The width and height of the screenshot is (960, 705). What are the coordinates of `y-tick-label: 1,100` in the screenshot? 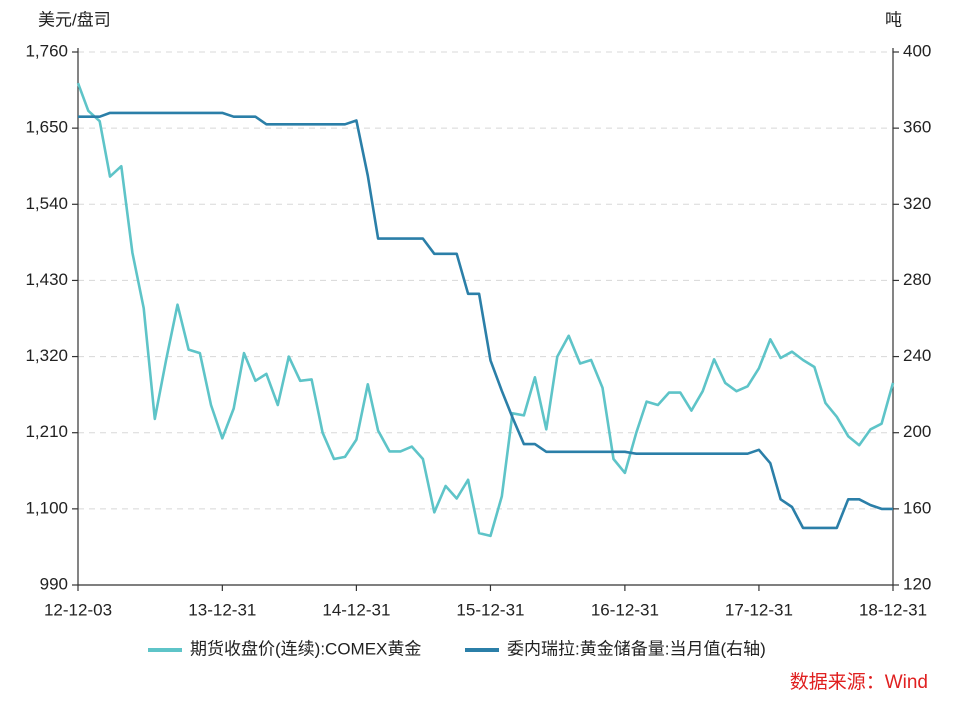 It's located at (46, 507).